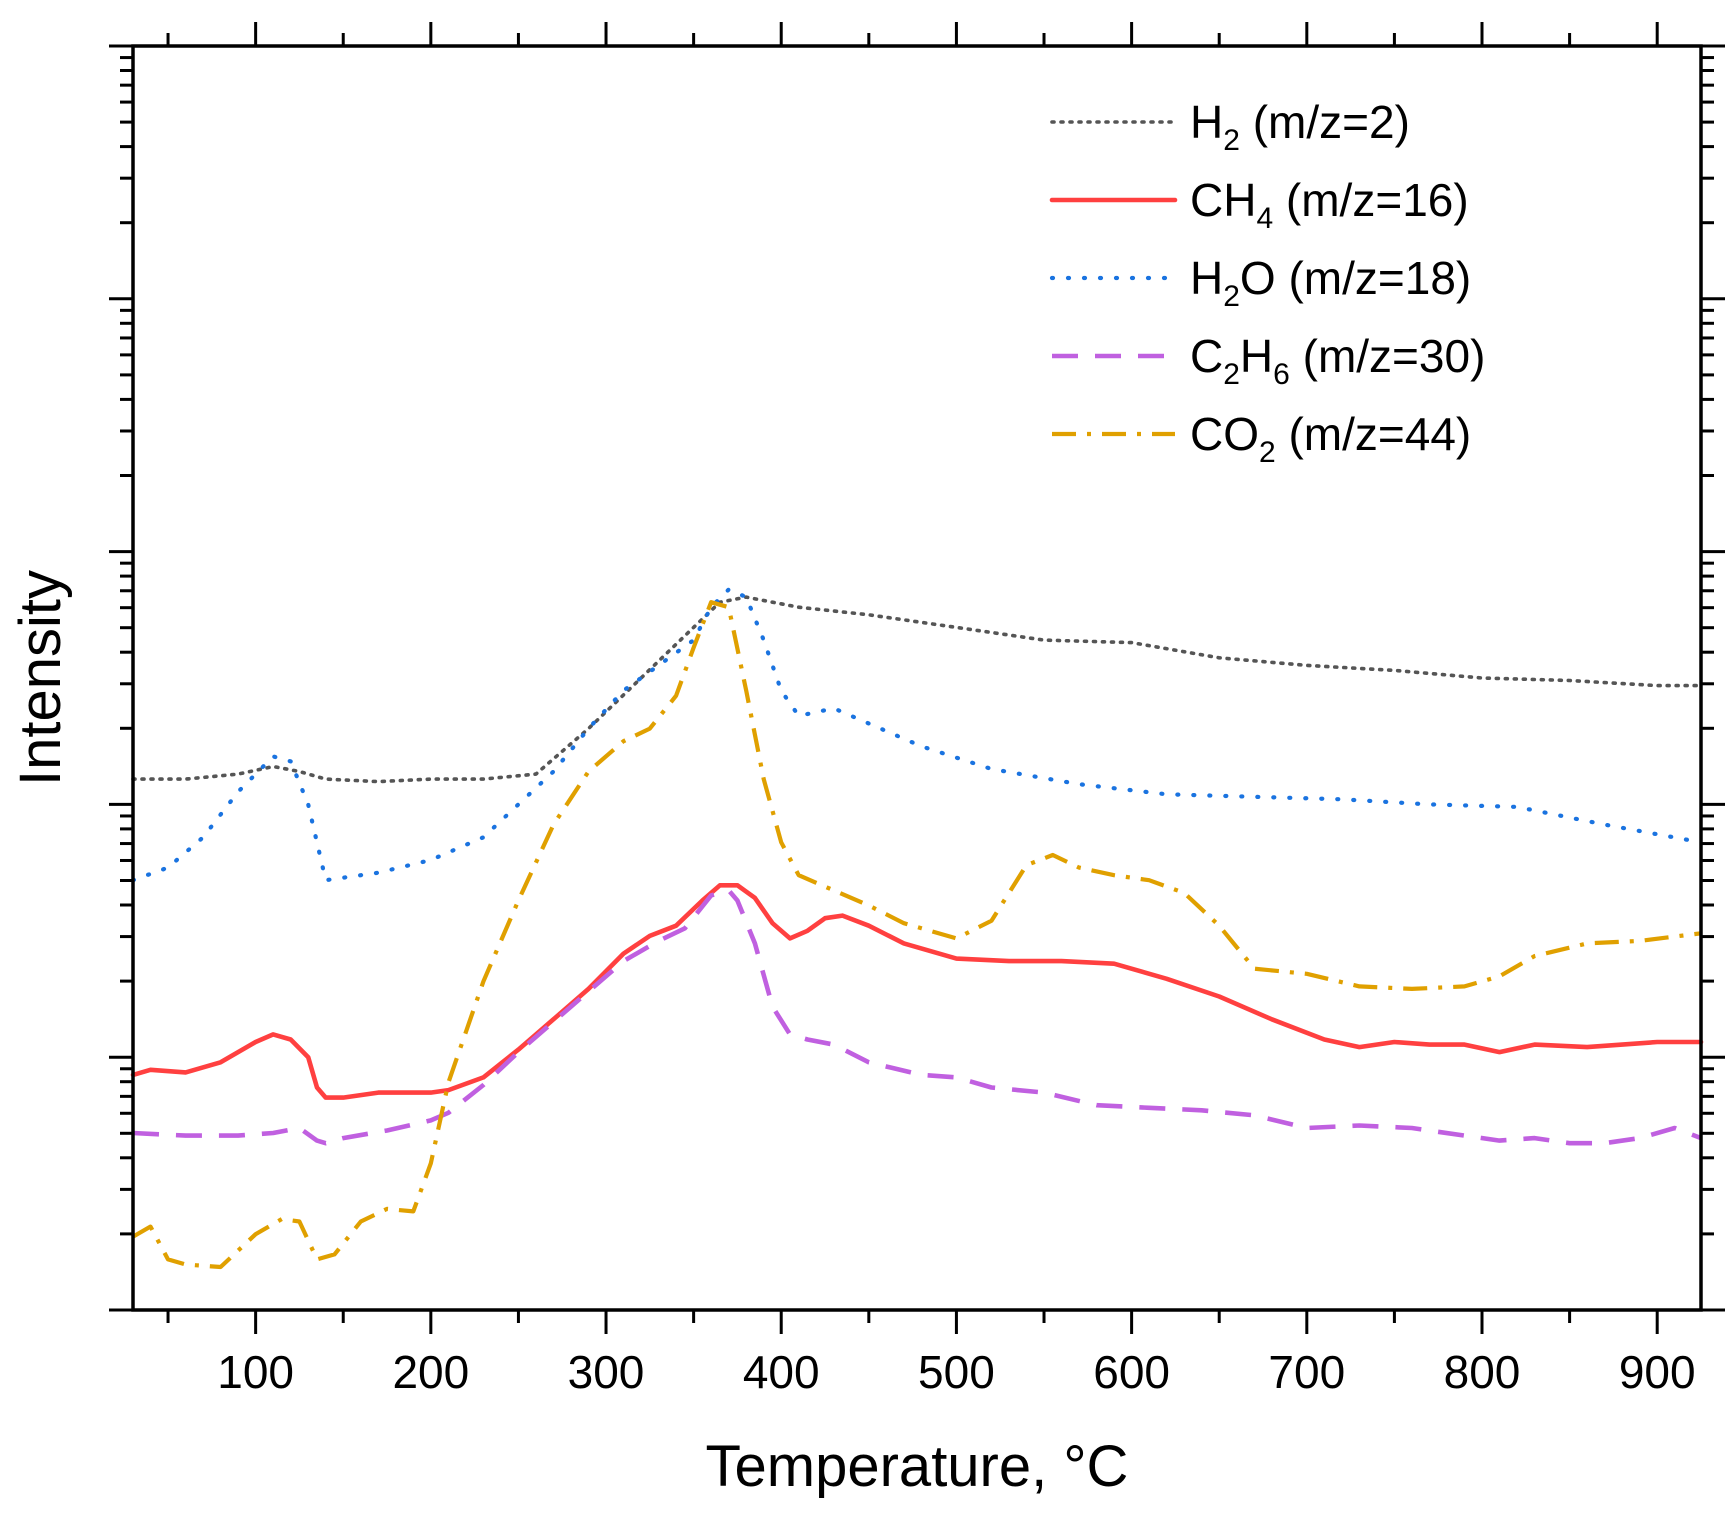 This screenshot has width=1733, height=1516. Describe the element at coordinates (430, 1372) in the screenshot. I see `x-tick-label-1: 200` at that location.